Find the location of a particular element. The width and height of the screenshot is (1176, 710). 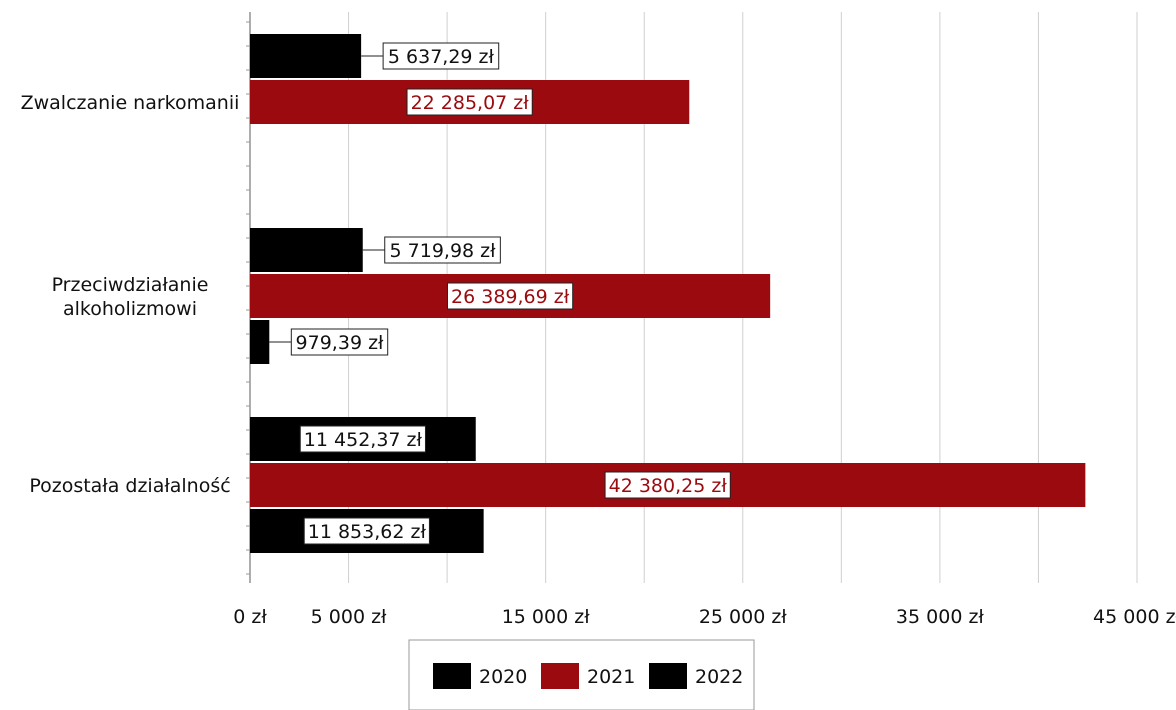

data-label: 11 853,62 zł is located at coordinates (367, 532).